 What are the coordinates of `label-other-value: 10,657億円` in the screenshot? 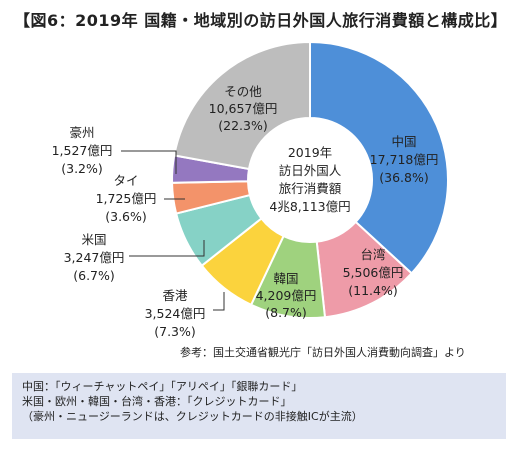 It's located at (243, 108).